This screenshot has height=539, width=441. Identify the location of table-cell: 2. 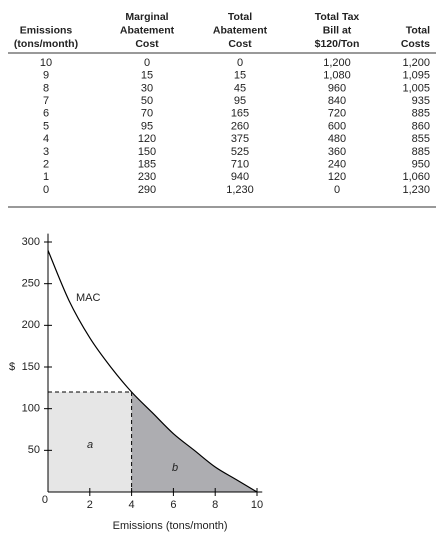
(46, 165).